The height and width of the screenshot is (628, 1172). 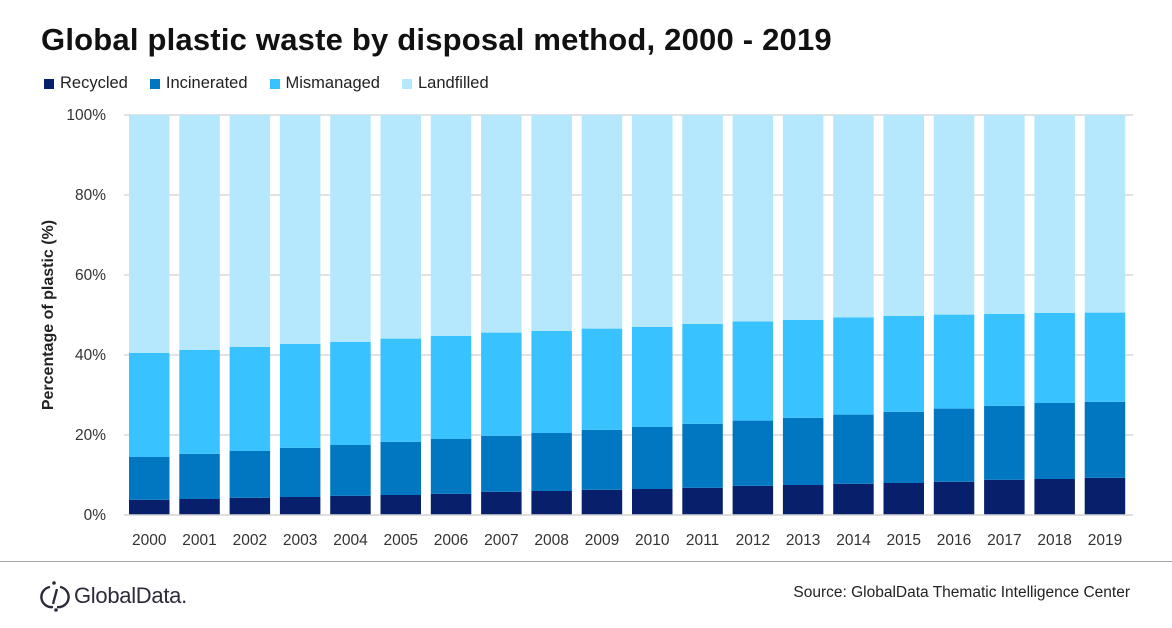 What do you see at coordinates (954, 540) in the screenshot?
I see `x-tick-label: 2016` at bounding box center [954, 540].